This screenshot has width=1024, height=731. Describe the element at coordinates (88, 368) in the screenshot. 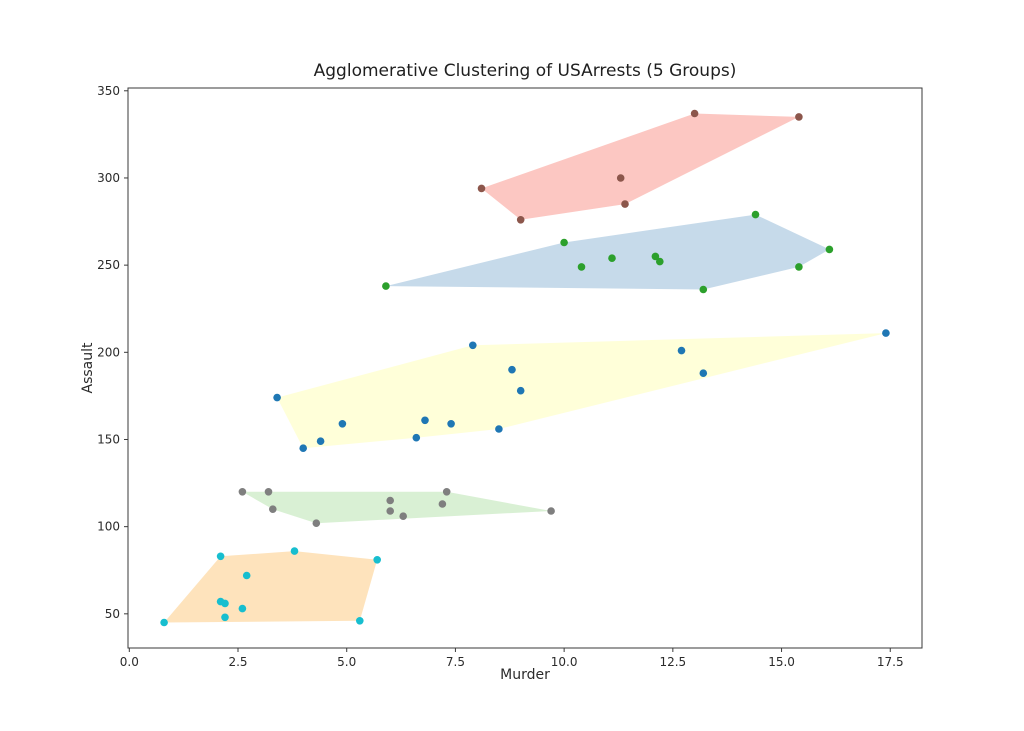

I see `y-axis-label: Assault` at that location.